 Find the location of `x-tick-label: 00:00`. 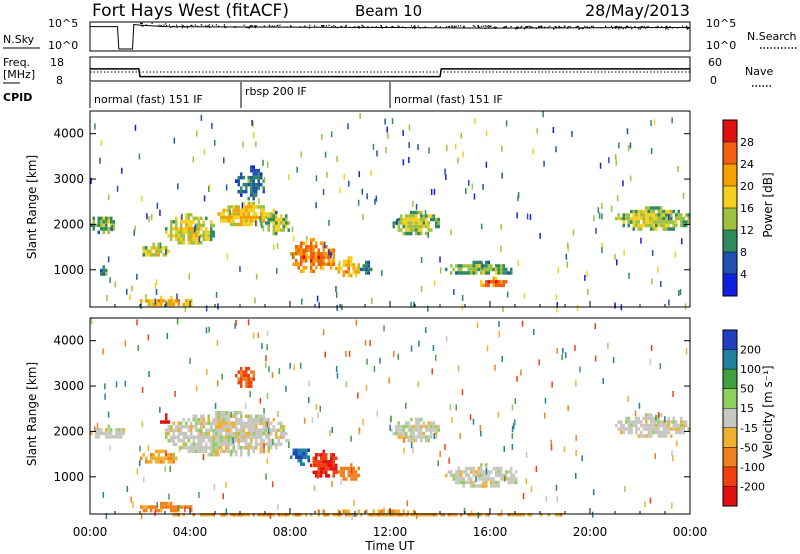

x-tick-label: 00:00 is located at coordinates (690, 532).